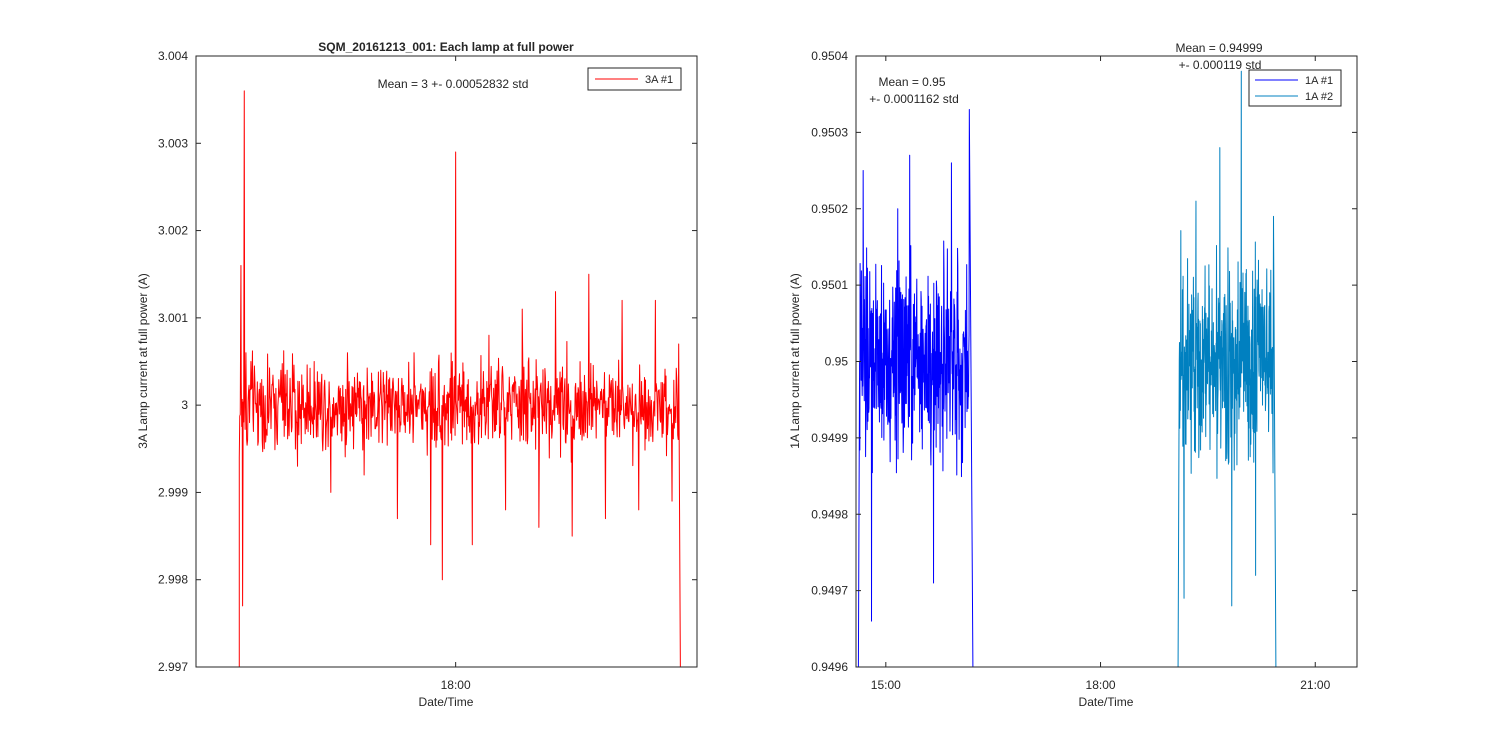 This screenshot has height=750, width=1500. Describe the element at coordinates (911, 82) in the screenshot. I see `right-mean-annotation-1-line1: Mean = 0.95` at that location.